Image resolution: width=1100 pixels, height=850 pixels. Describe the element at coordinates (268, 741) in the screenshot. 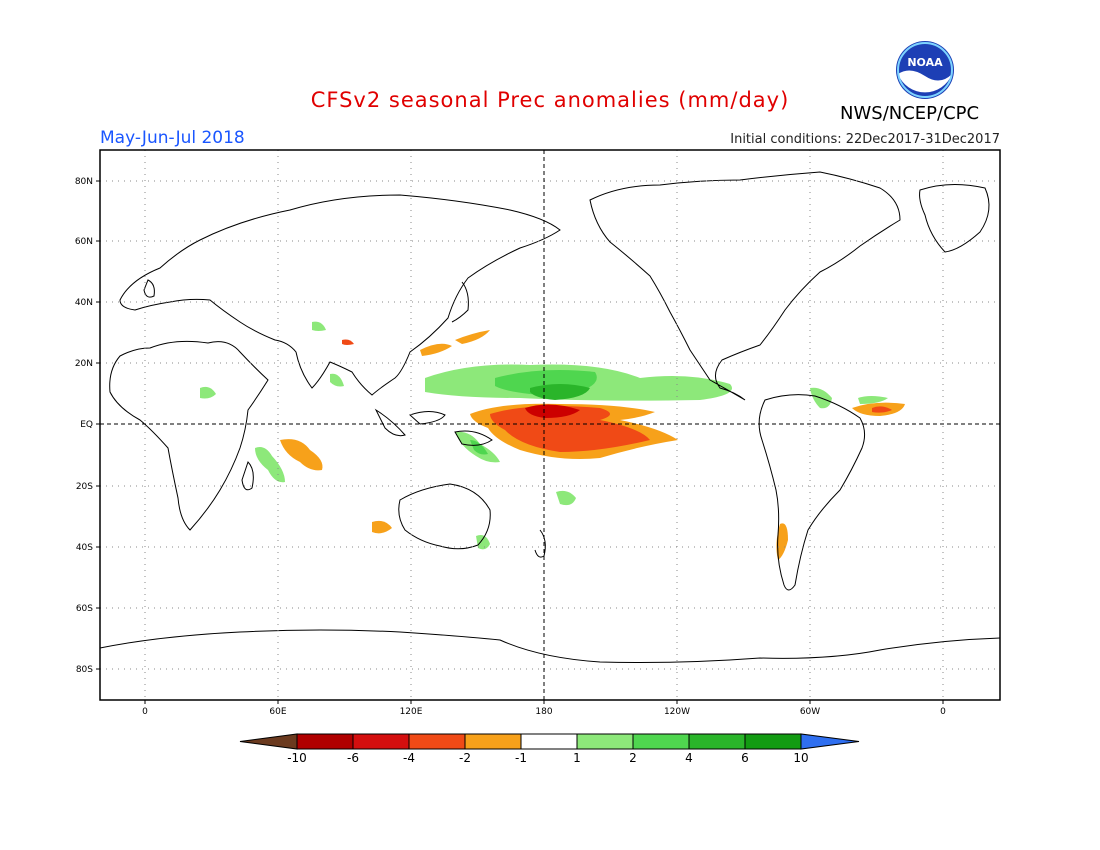

I see `colorbar-arrow-low` at that location.